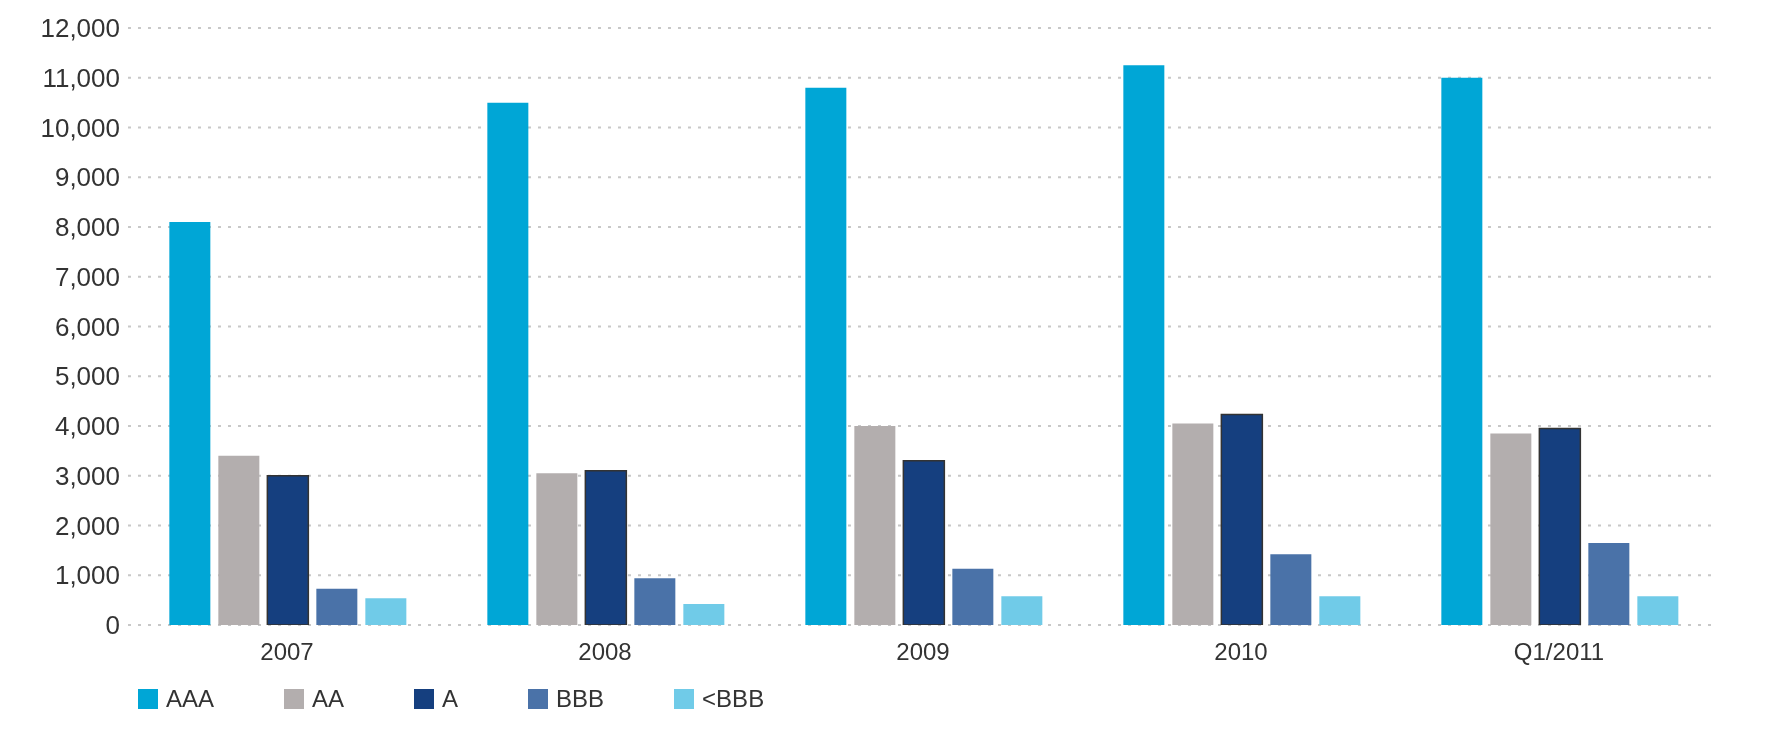  I want to click on y-tick-label: 9,000, so click(87, 177).